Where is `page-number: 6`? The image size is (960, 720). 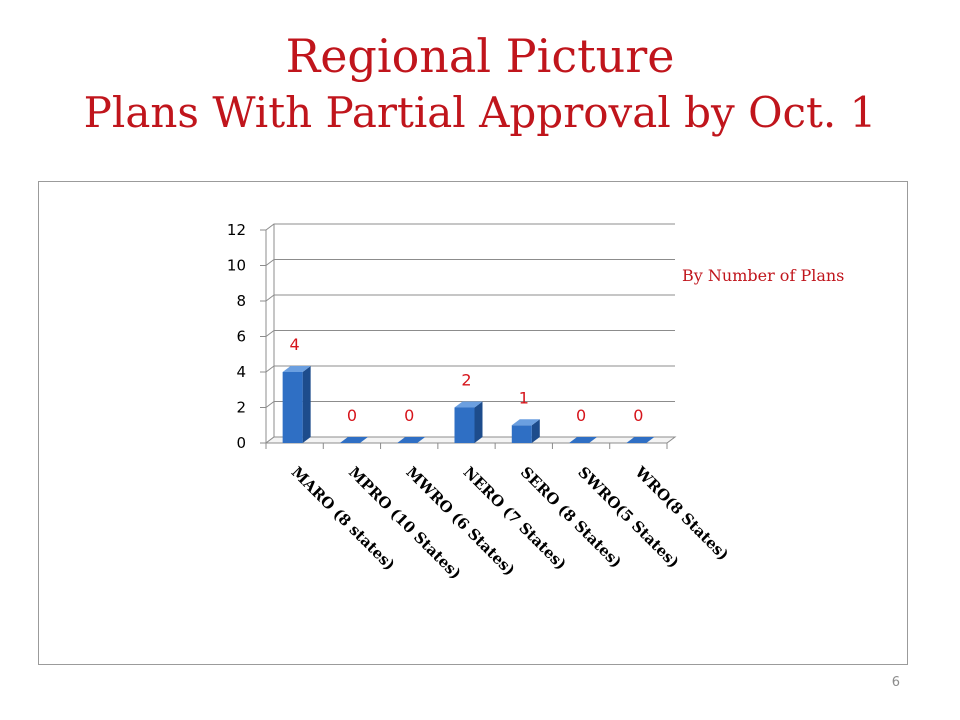
page-number: 6 is located at coordinates (895, 682).